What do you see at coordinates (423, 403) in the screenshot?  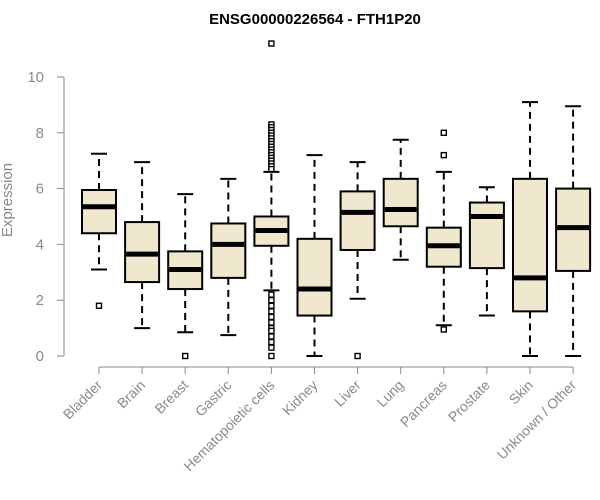 I see `x-tick-label: Pancreas` at bounding box center [423, 403].